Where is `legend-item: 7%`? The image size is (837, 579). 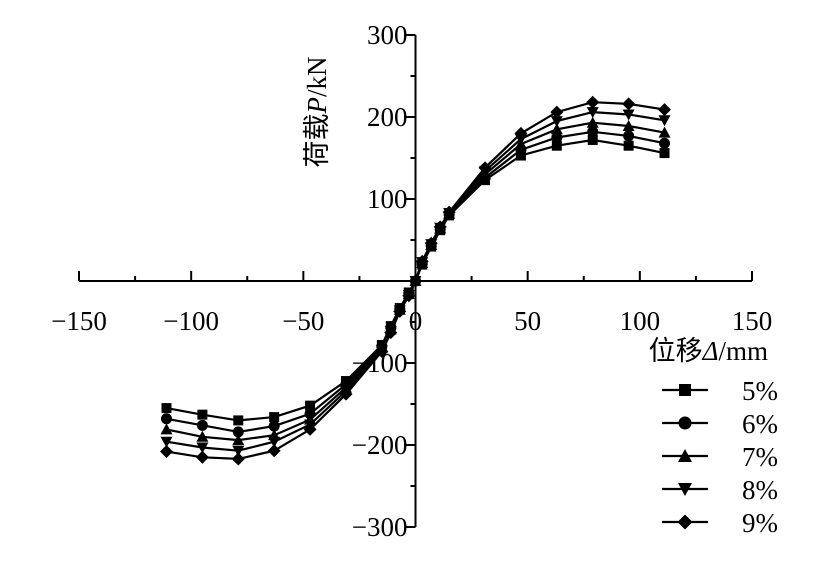 legend-item: 7% is located at coordinates (720, 457).